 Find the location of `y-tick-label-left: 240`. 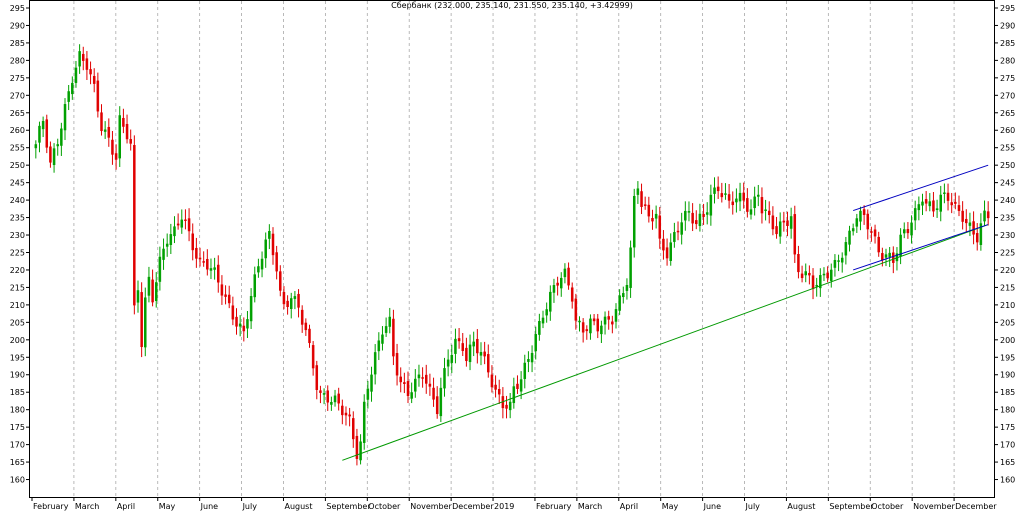

y-tick-label-left: 240 is located at coordinates (17, 200).